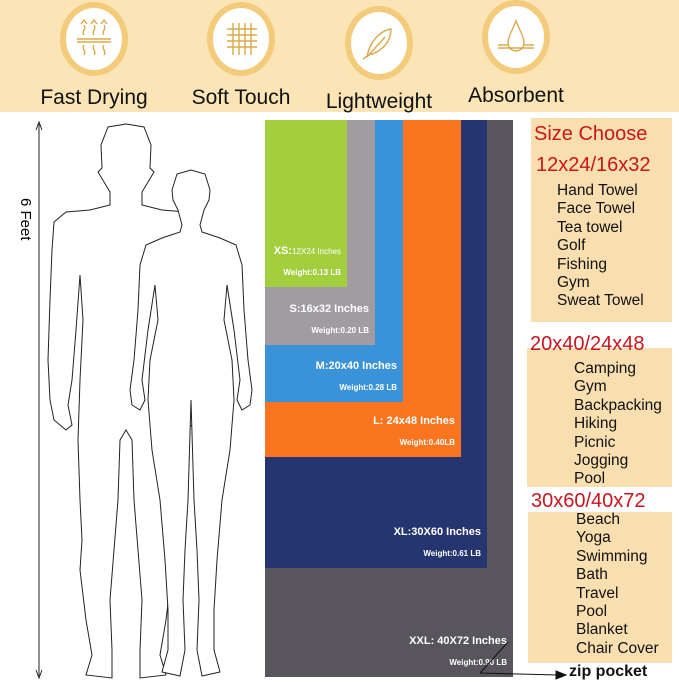  I want to click on use-item: Sweat Towel, so click(600, 301).